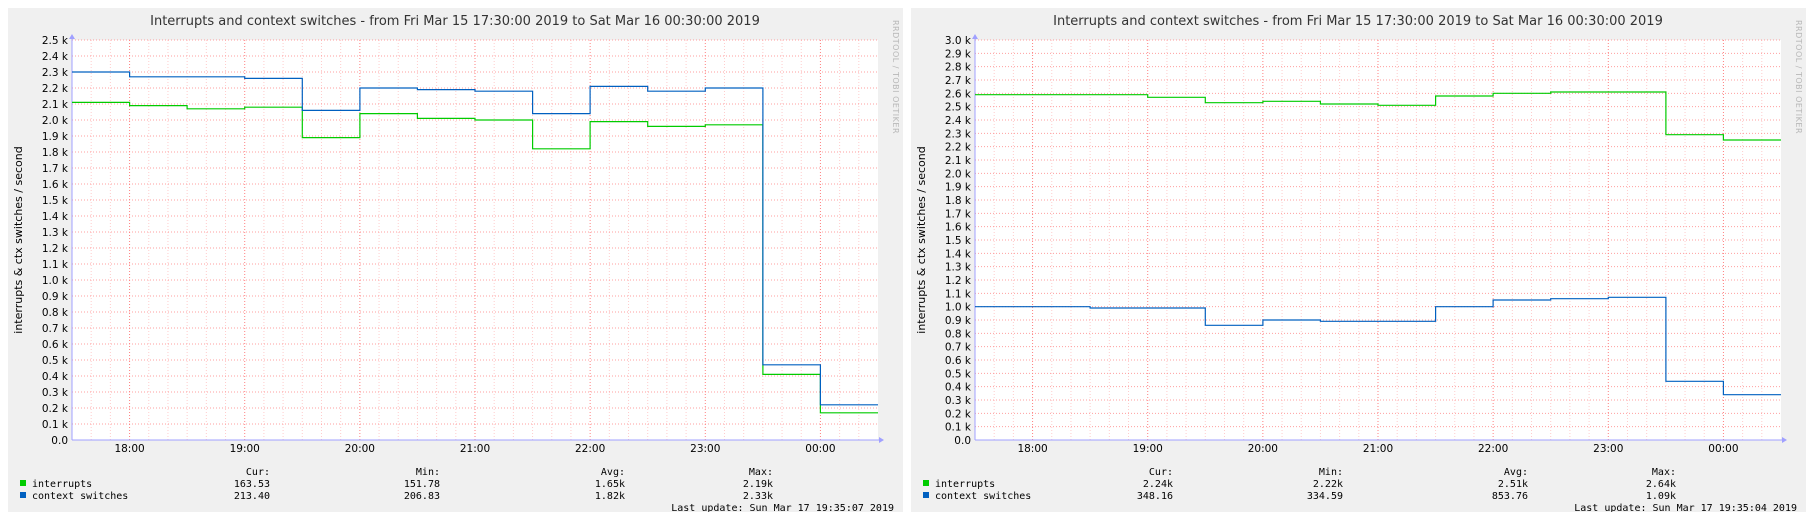 The image size is (1807, 516). I want to click on series-line-interrupts, so click(1378, 116).